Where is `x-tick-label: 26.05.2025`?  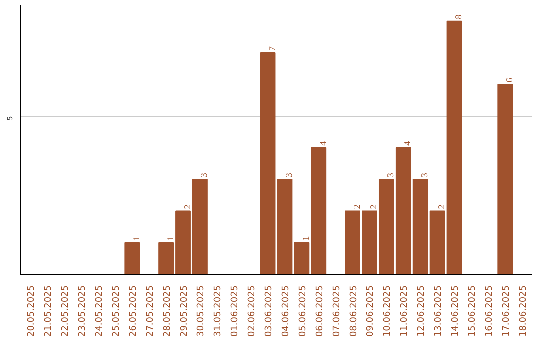
x-tick-label: 26.05.2025 is located at coordinates (133, 312).